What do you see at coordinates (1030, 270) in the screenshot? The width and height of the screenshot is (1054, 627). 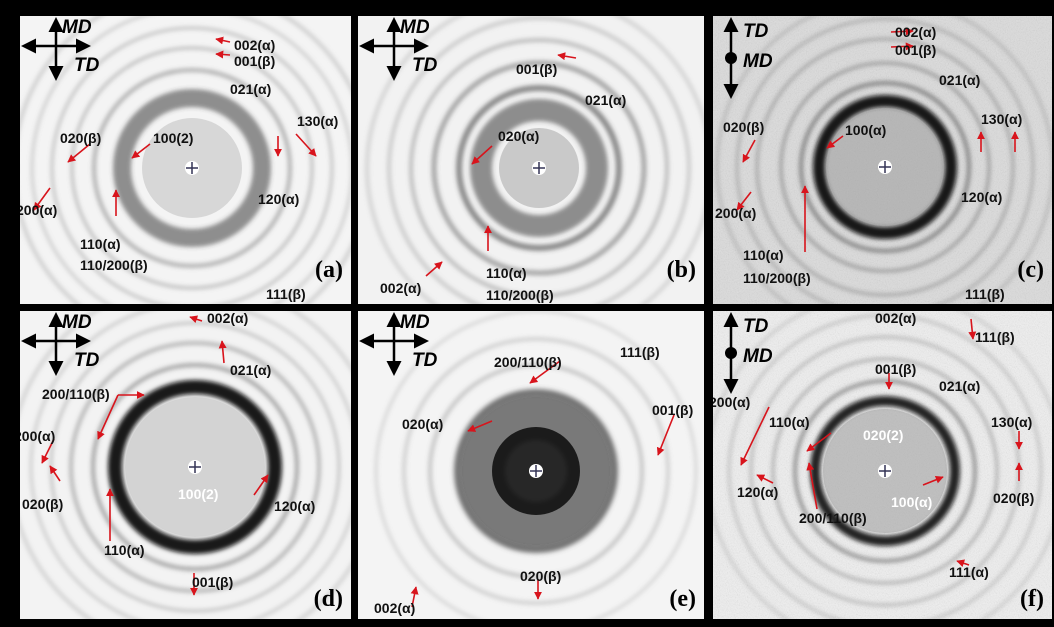 I see `panel-label: (c)` at bounding box center [1030, 270].